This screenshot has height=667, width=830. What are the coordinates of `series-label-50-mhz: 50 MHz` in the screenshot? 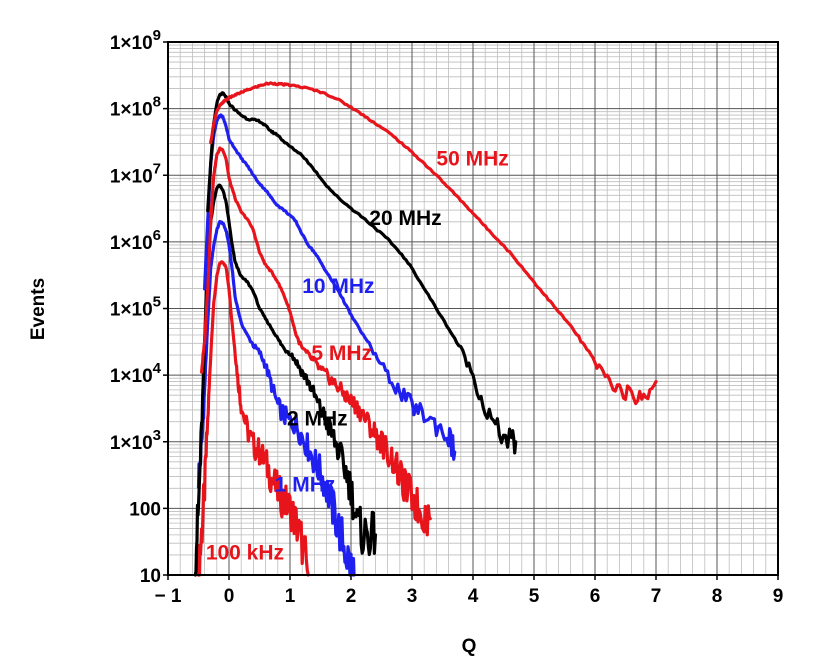 It's located at (472, 159).